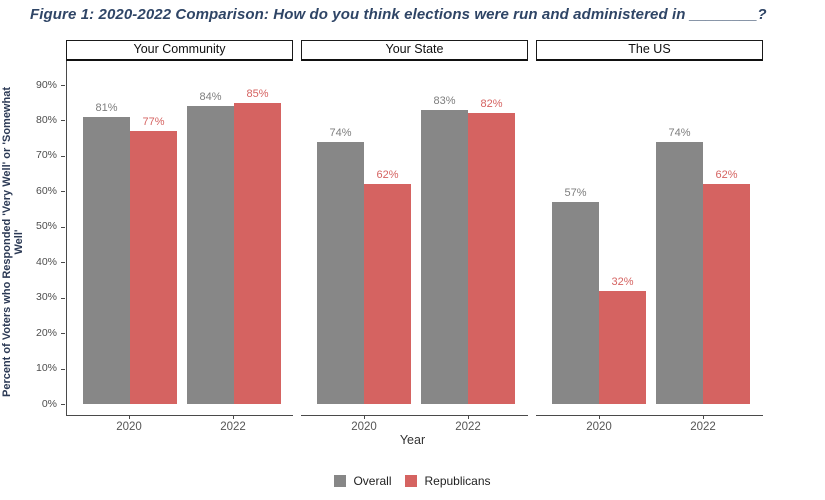 This screenshot has width=825, height=500. Describe the element at coordinates (257, 93) in the screenshot. I see `bar-value-label: 85%` at that location.